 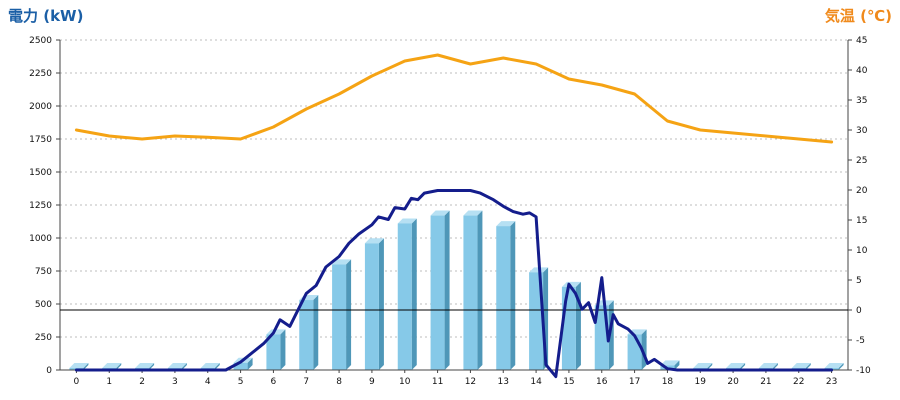 What do you see at coordinates (40, 107) in the screenshot?
I see `left-tick-label: 2000` at bounding box center [40, 107].